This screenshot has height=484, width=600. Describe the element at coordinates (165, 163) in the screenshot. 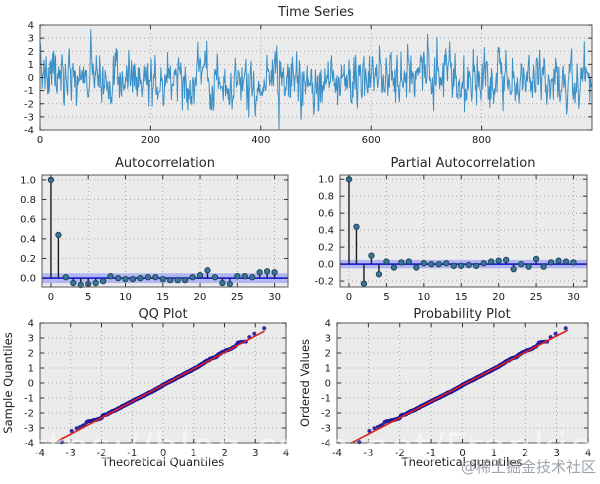

I see `acf-title: Autocorrelation` at that location.